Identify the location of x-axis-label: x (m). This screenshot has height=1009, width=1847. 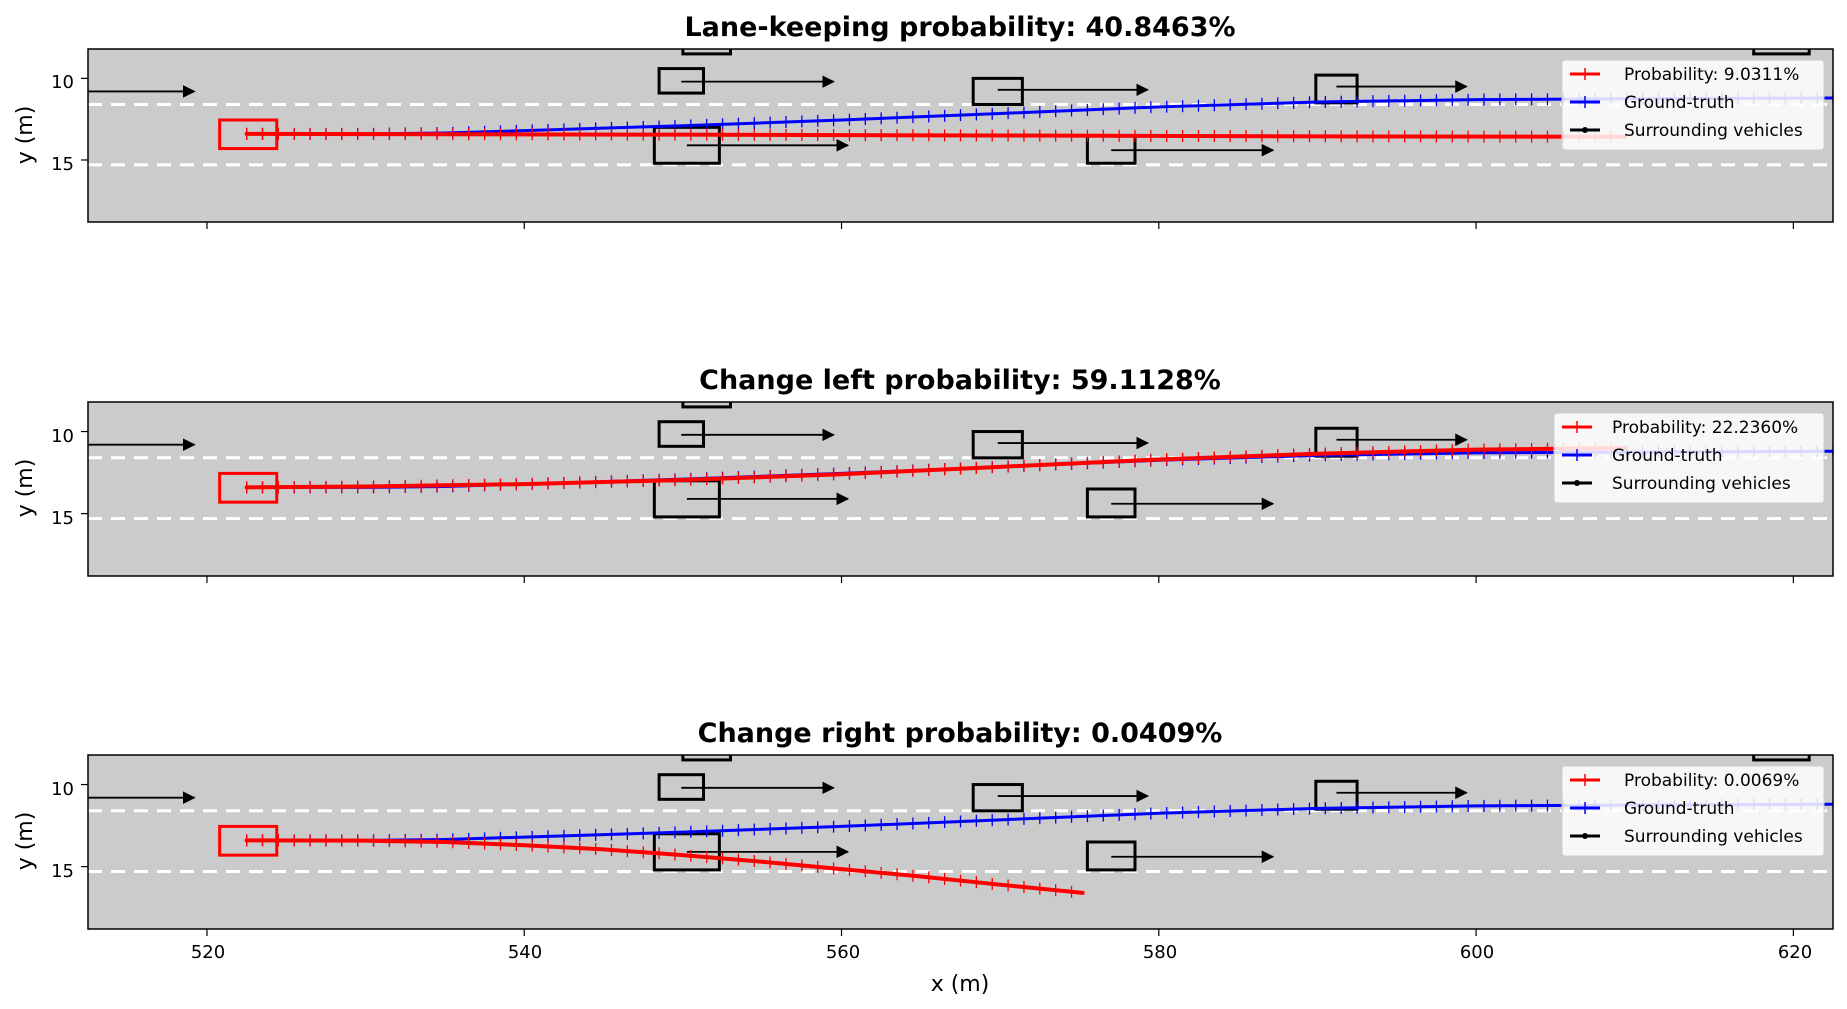
(960, 984).